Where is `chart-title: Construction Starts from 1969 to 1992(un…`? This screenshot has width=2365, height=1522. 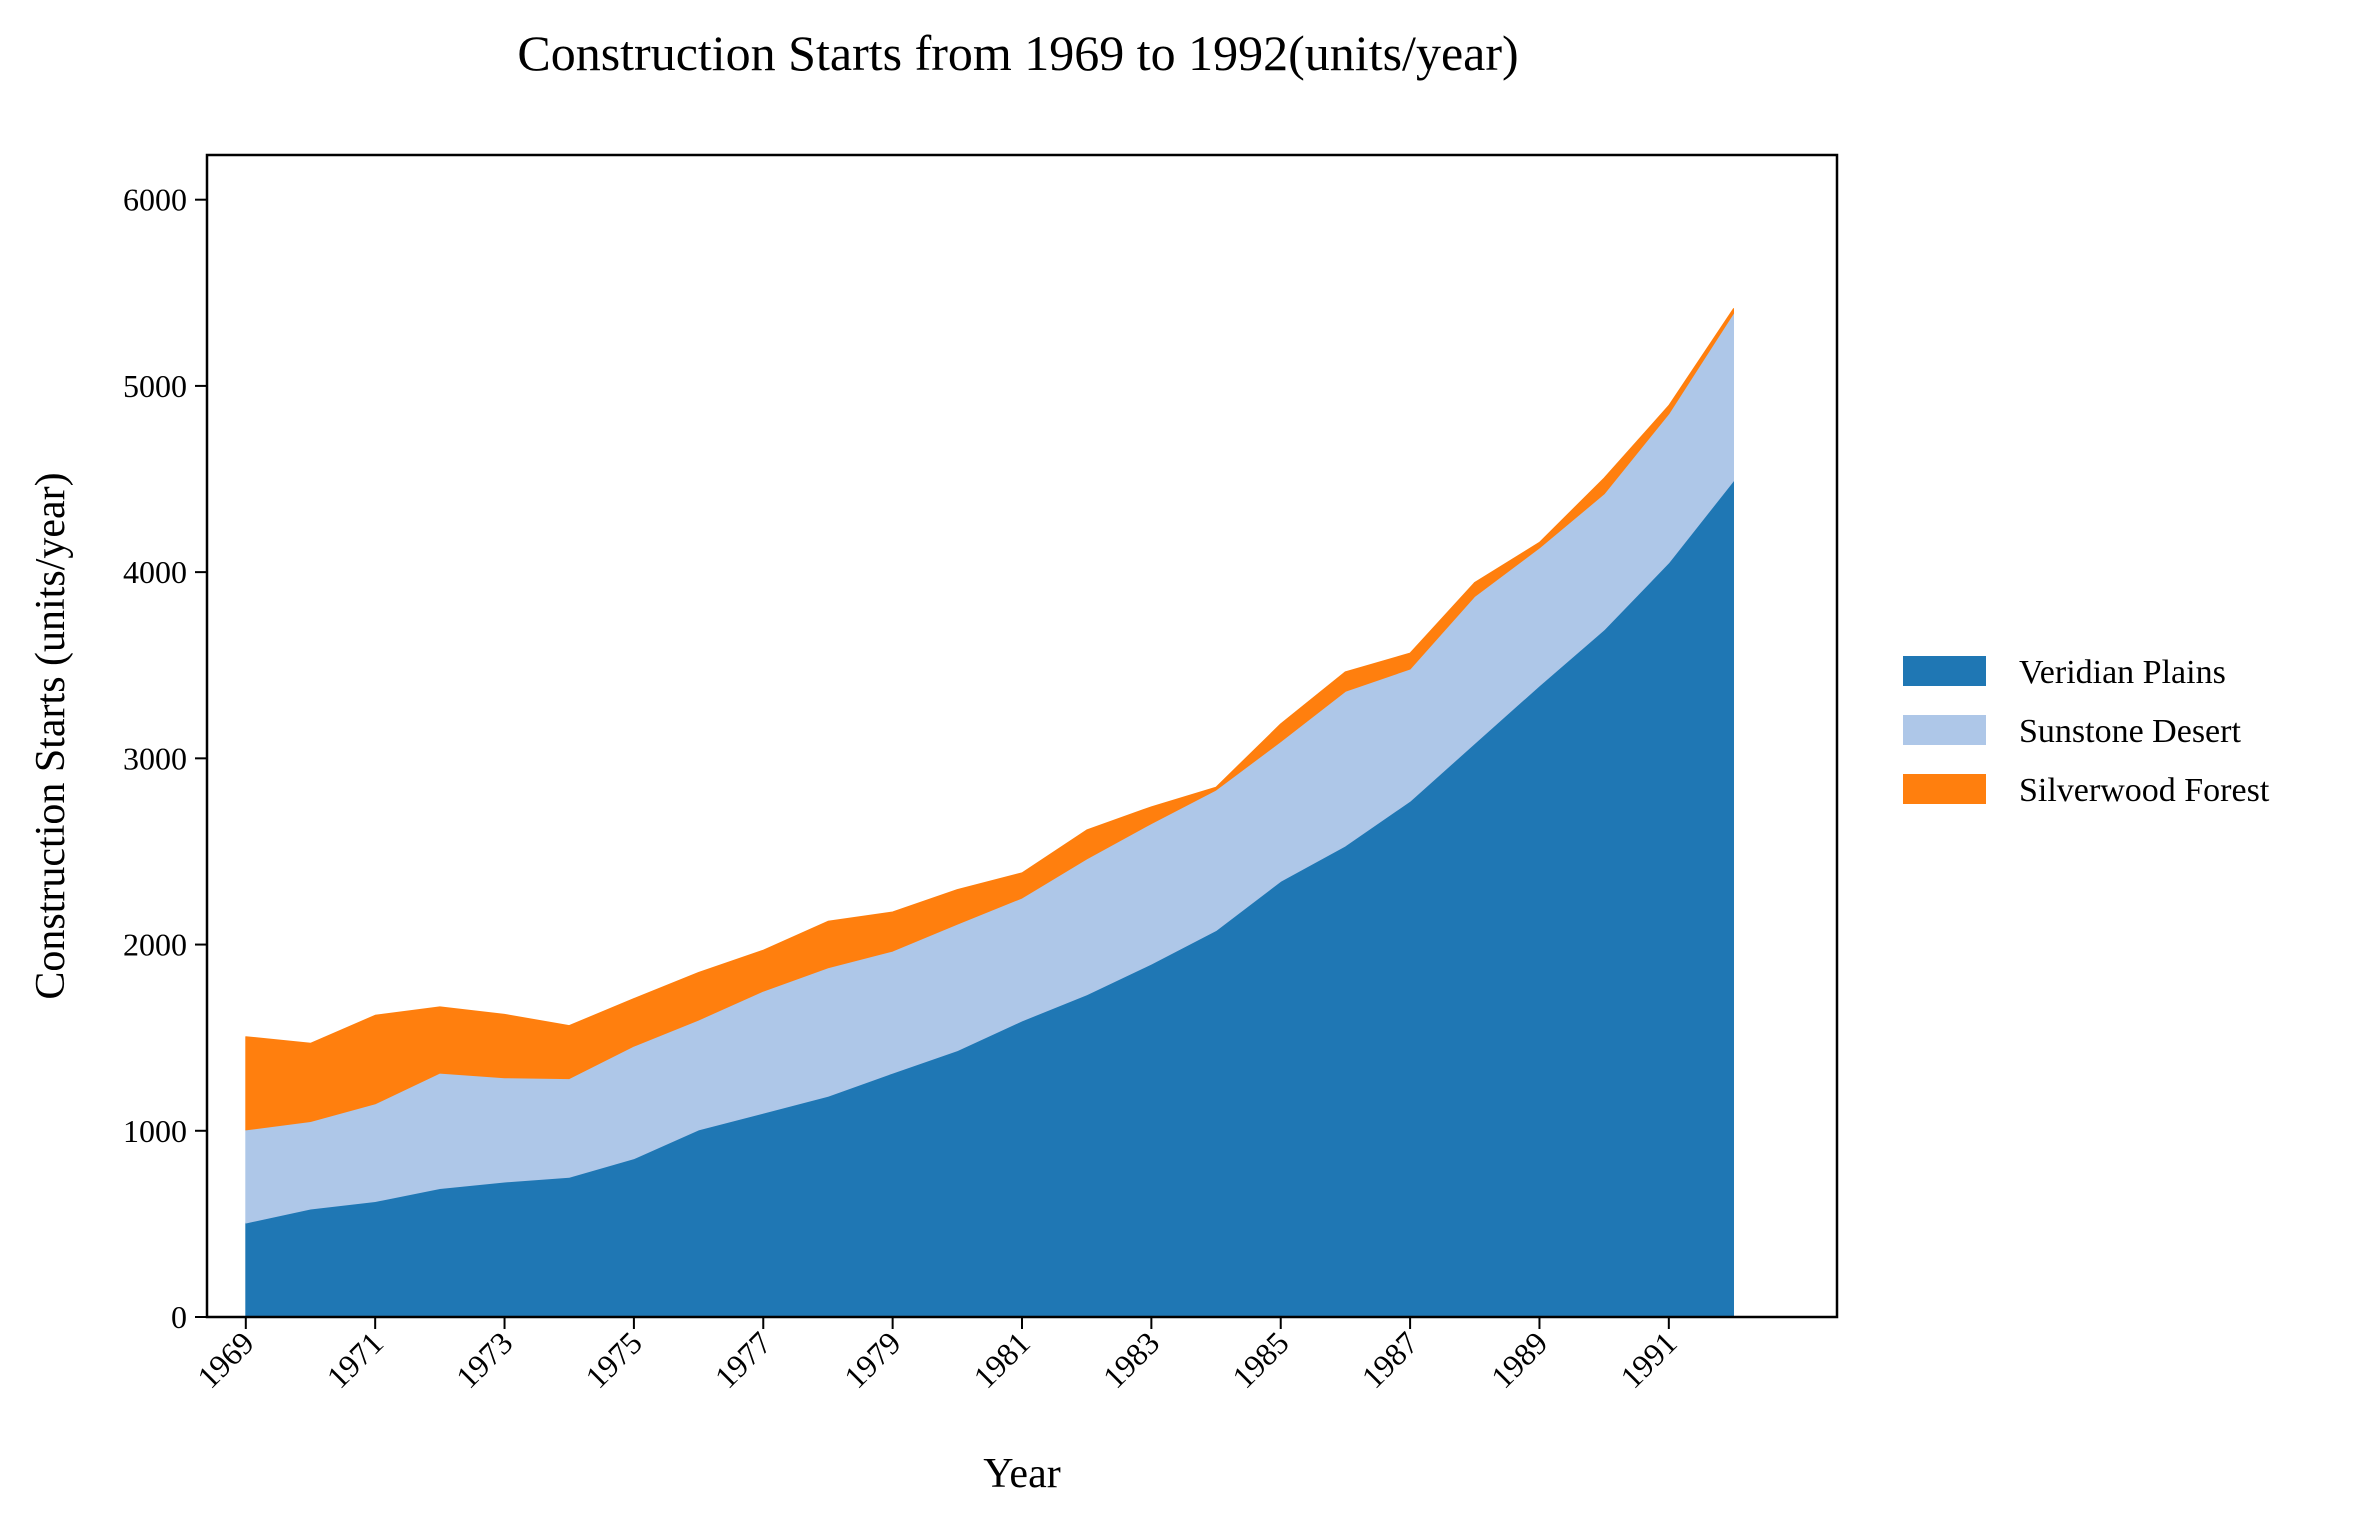
chart-title: Construction Starts from 1969 to 1992(un… is located at coordinates (1017, 53).